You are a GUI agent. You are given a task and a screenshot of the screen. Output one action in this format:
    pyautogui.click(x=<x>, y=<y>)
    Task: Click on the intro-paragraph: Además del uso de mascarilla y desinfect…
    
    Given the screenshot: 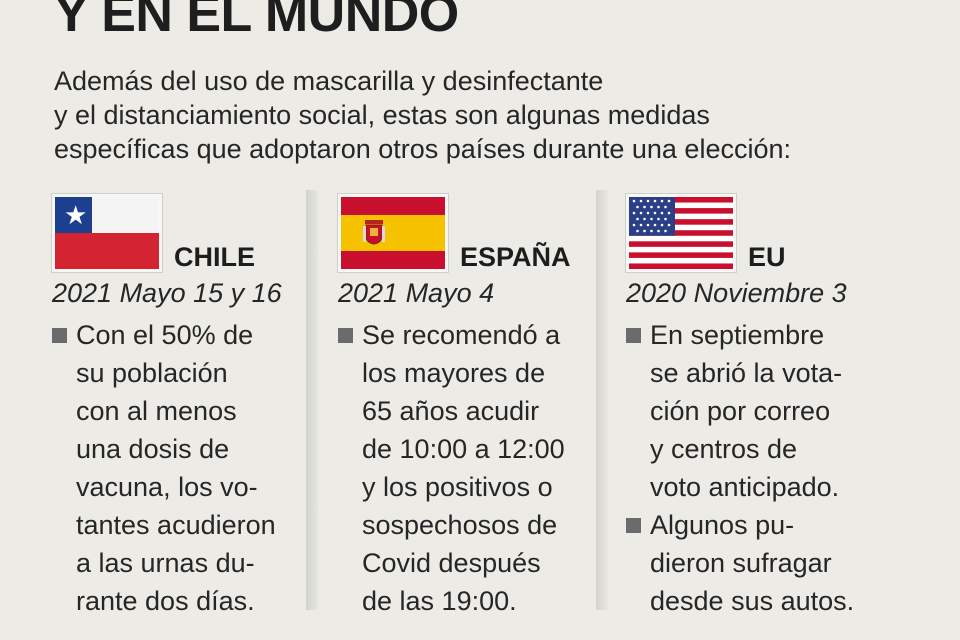 What is the action you would take?
    pyautogui.click(x=494, y=115)
    